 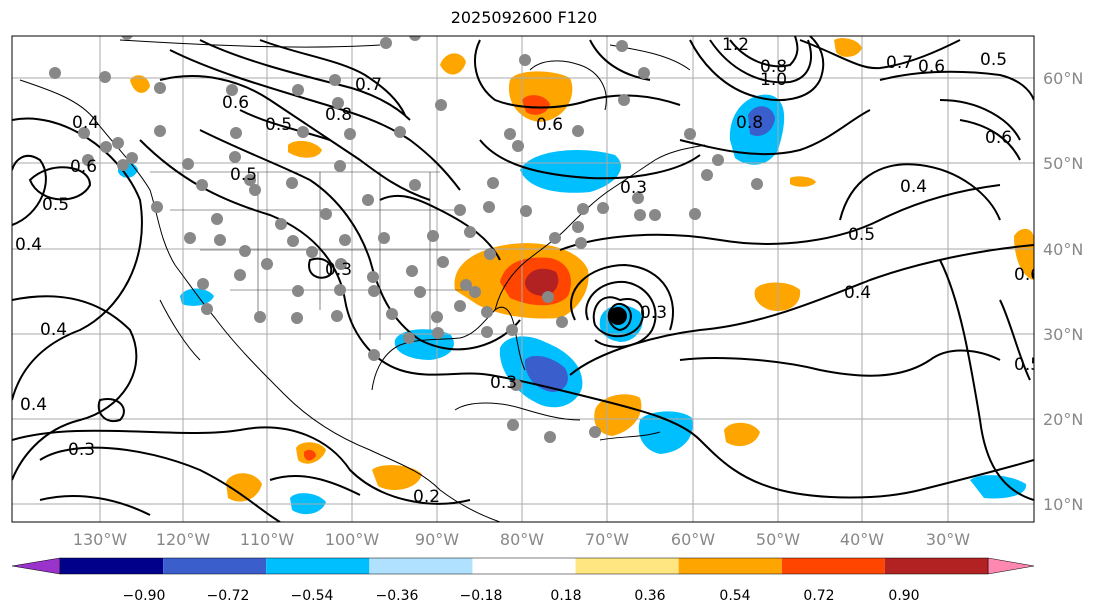 I want to click on warm-anomaly-nw, so click(x=140, y=84).